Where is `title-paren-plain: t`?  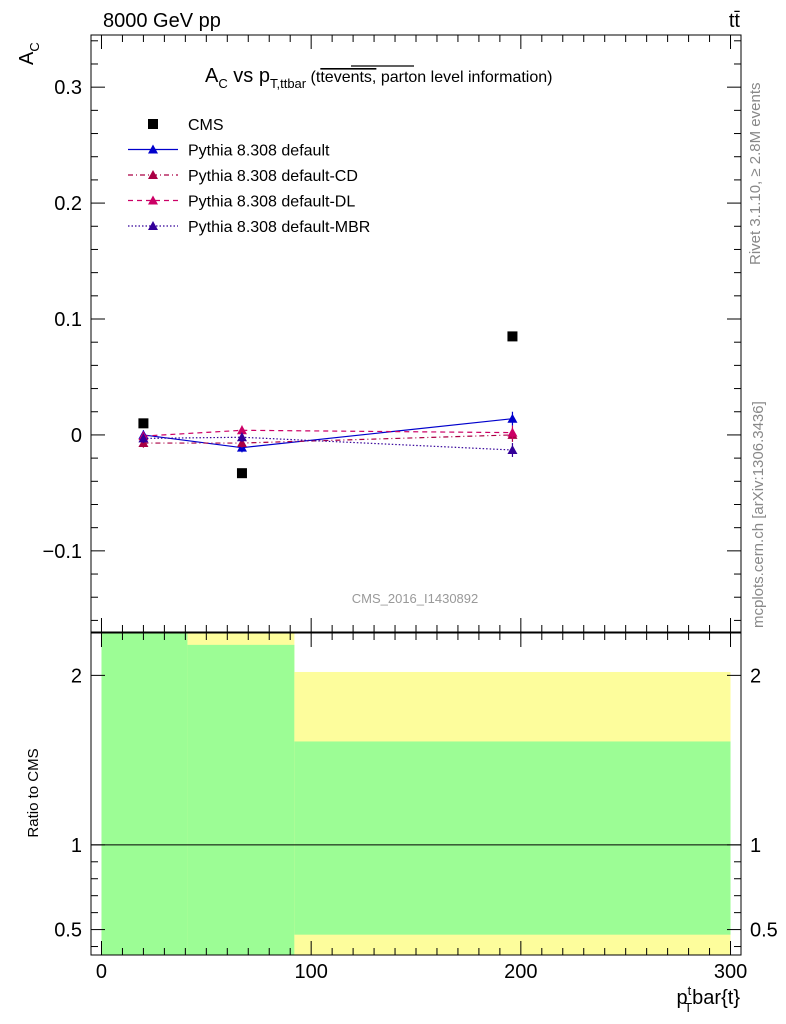
title-paren-plain: t is located at coordinates (318, 77).